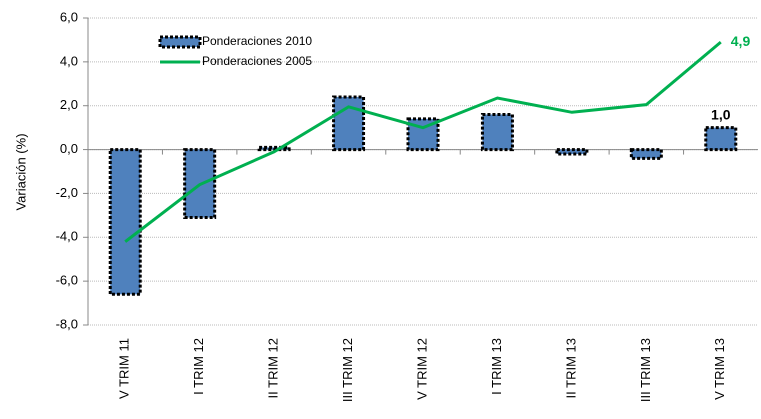 This screenshot has height=419, width=761. I want to click on x-tick-label: V TRIM 11, so click(124, 368).